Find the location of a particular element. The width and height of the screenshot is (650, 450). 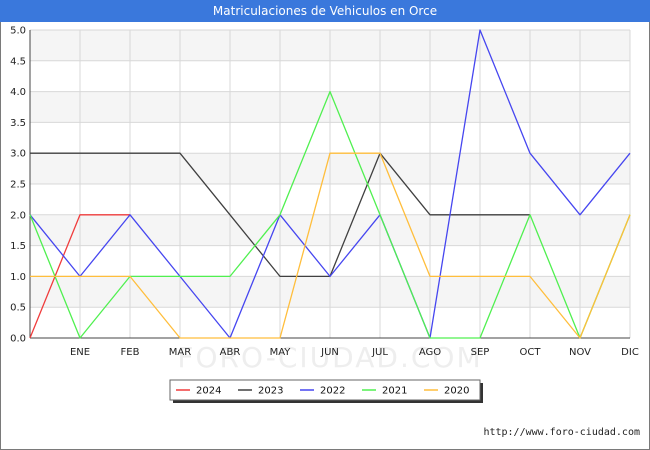

x-tick-label: OCT is located at coordinates (531, 352).